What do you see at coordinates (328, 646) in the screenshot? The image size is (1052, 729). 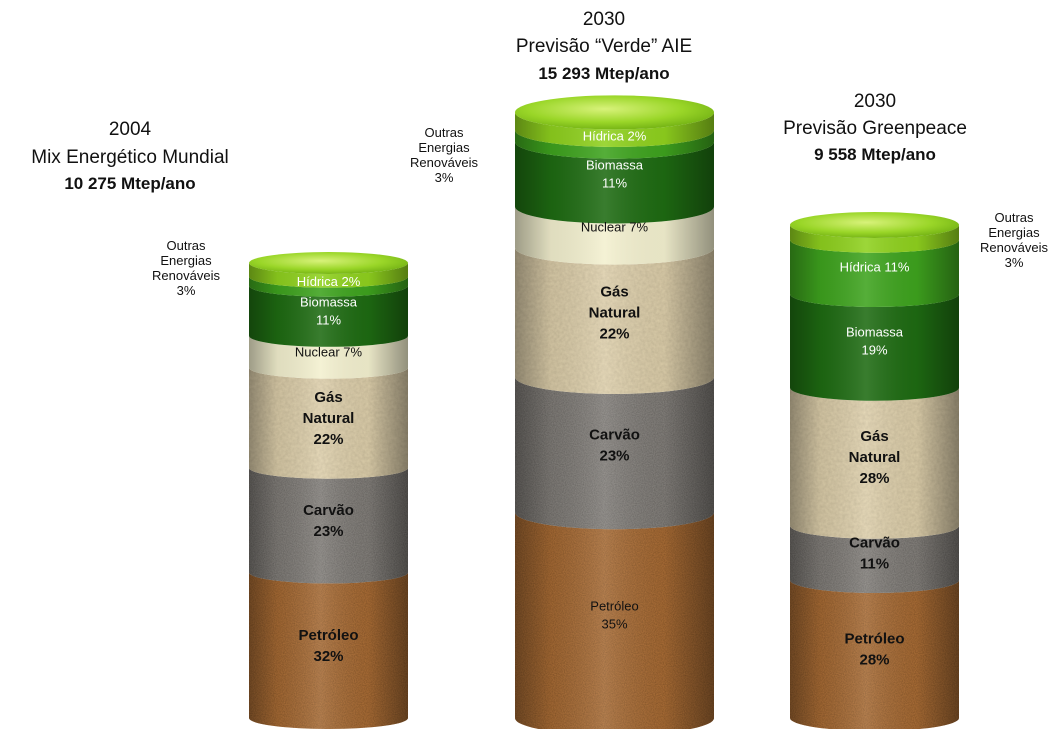 I see `label-petroleo: Petróleo 32%` at bounding box center [328, 646].